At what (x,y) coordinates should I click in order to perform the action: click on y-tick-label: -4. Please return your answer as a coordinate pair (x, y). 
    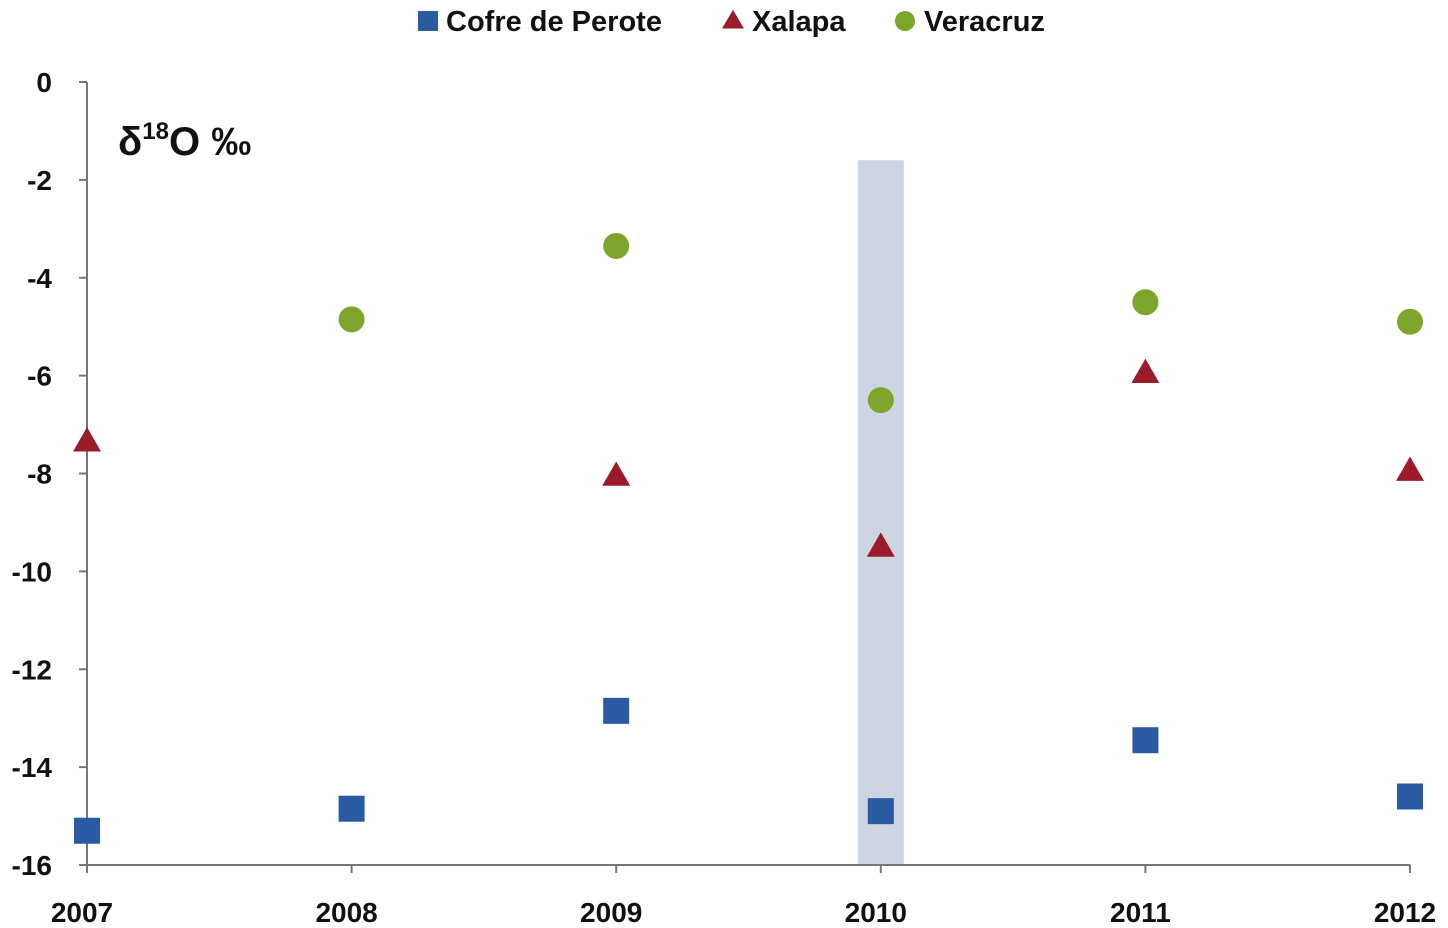
    Looking at the image, I should click on (39, 278).